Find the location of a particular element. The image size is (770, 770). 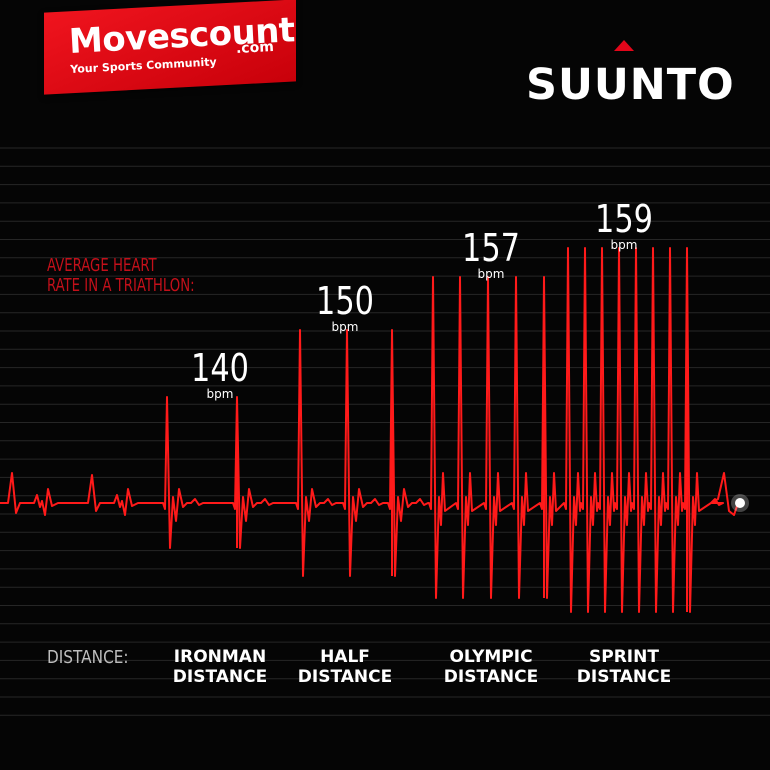

suunto-triangle-icon is located at coordinates (624, 45).